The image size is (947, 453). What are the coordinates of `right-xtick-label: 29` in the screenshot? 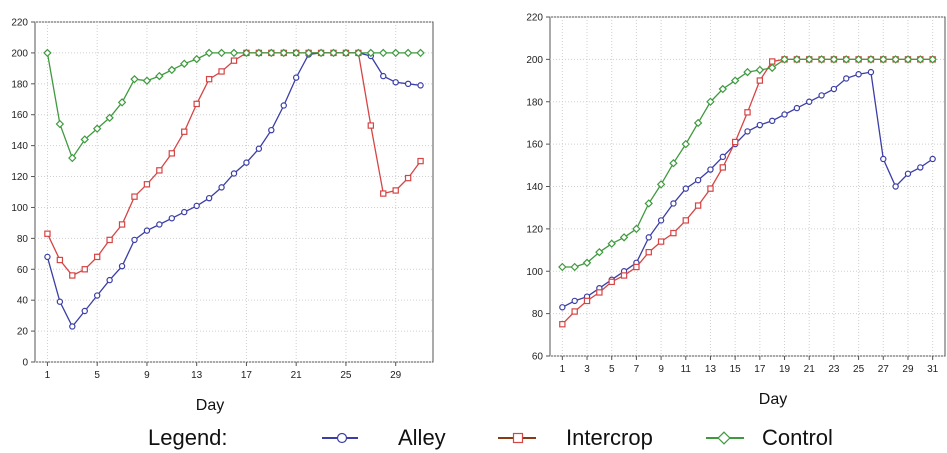 It's located at (908, 369).